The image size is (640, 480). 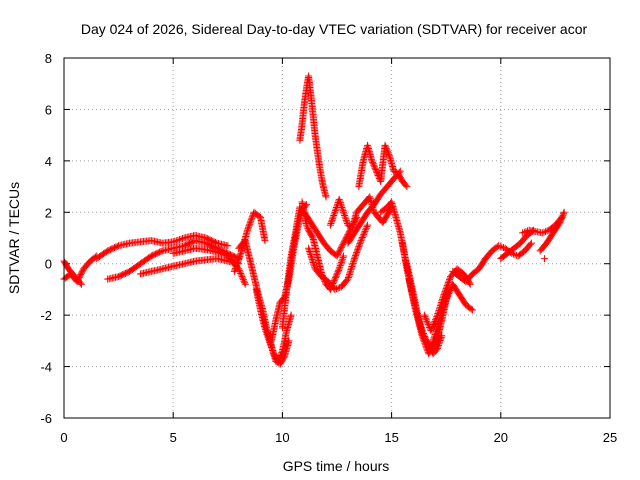 I want to click on y-tick-label: 2, so click(x=48, y=212).